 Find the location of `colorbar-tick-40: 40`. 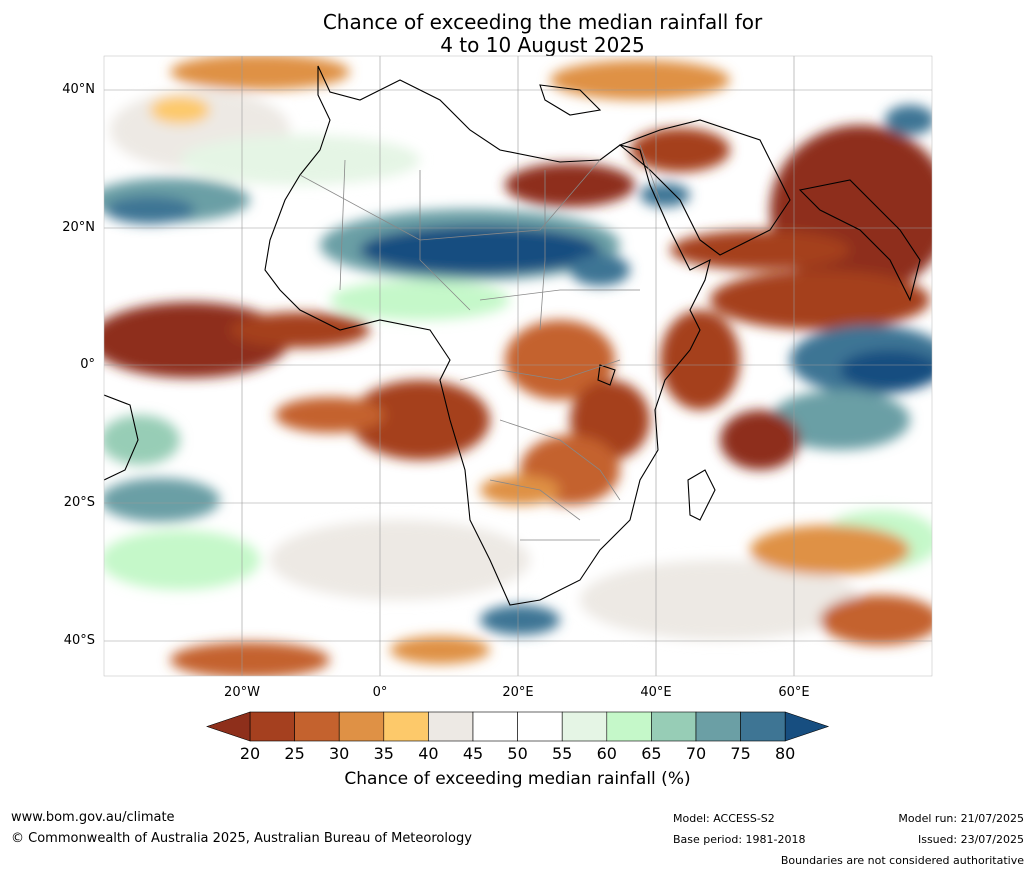

colorbar-tick-40: 40 is located at coordinates (428, 753).